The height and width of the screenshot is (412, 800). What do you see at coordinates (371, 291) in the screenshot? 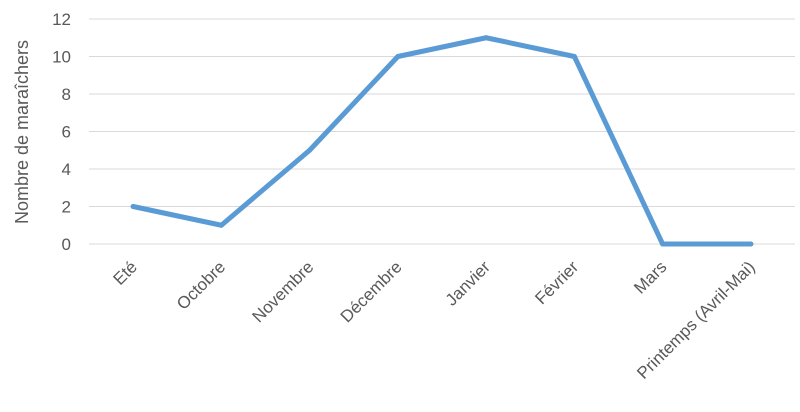
I see `x-tick-label: Décembre` at bounding box center [371, 291].